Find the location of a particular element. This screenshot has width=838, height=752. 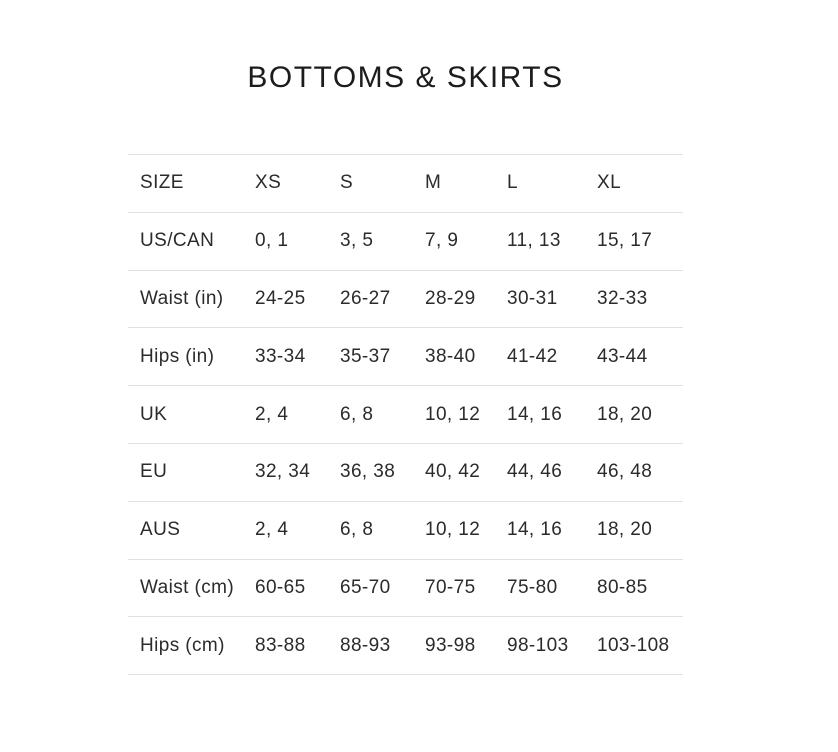

size-cell: 98-103 is located at coordinates (540, 646).